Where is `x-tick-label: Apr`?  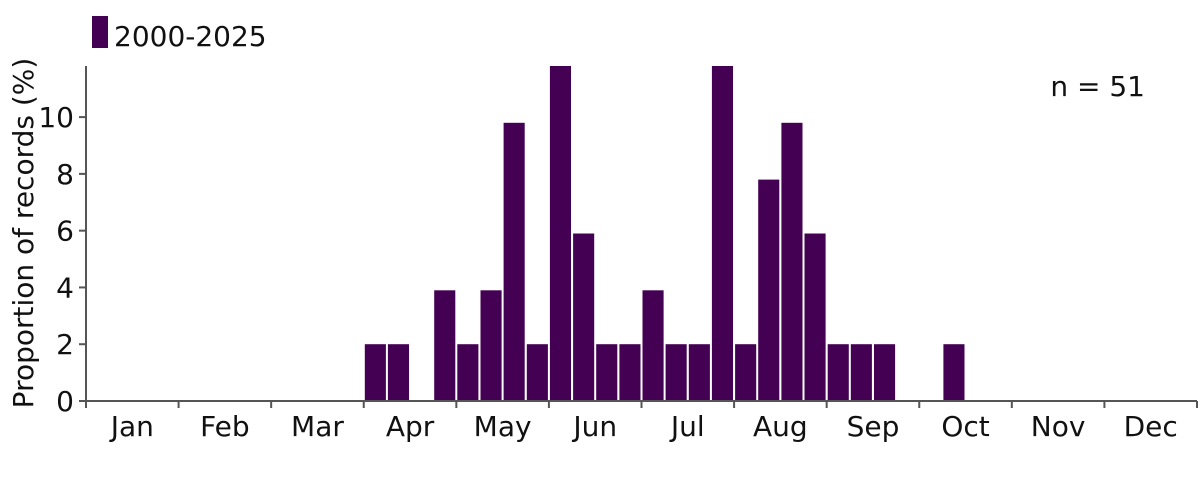 x-tick-label: Apr is located at coordinates (410, 426).